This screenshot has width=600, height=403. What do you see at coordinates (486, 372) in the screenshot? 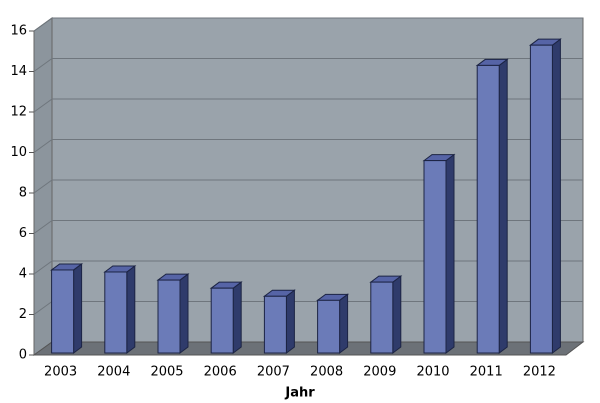
I see `x-tick-label: 2011` at bounding box center [486, 372].